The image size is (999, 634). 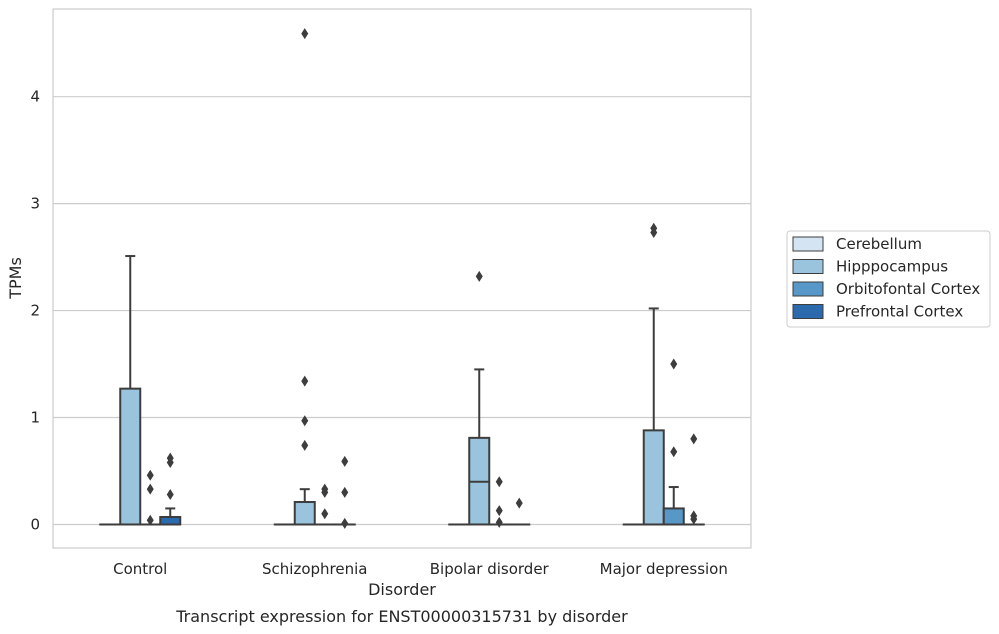 What do you see at coordinates (15, 278) in the screenshot?
I see `y-axis-title: TPMs` at bounding box center [15, 278].